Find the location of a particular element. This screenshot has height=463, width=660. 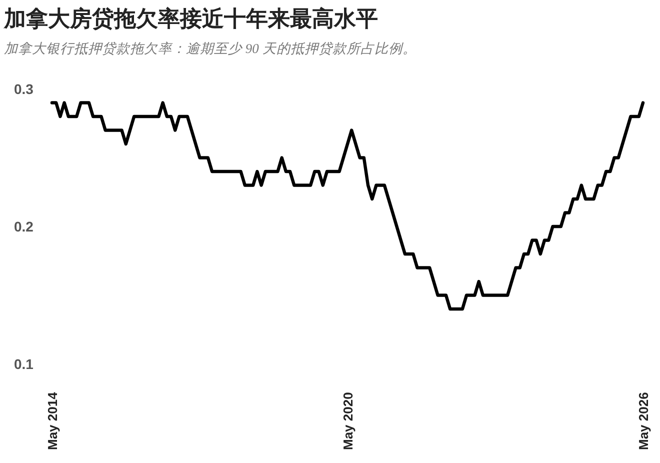

subtitle: 加拿大银行抵押贷款拖欠率：逾期至少 90 天的抵押贷款所占比例。 is located at coordinates (210, 48).